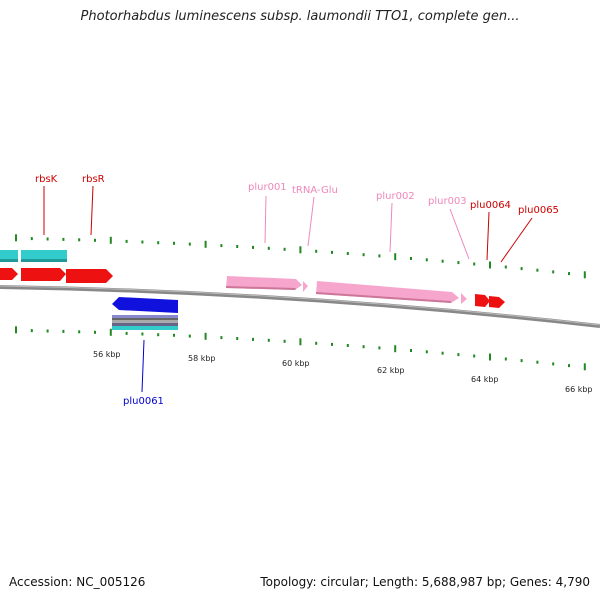  I want to click on feature-plur002, so click(387, 292).